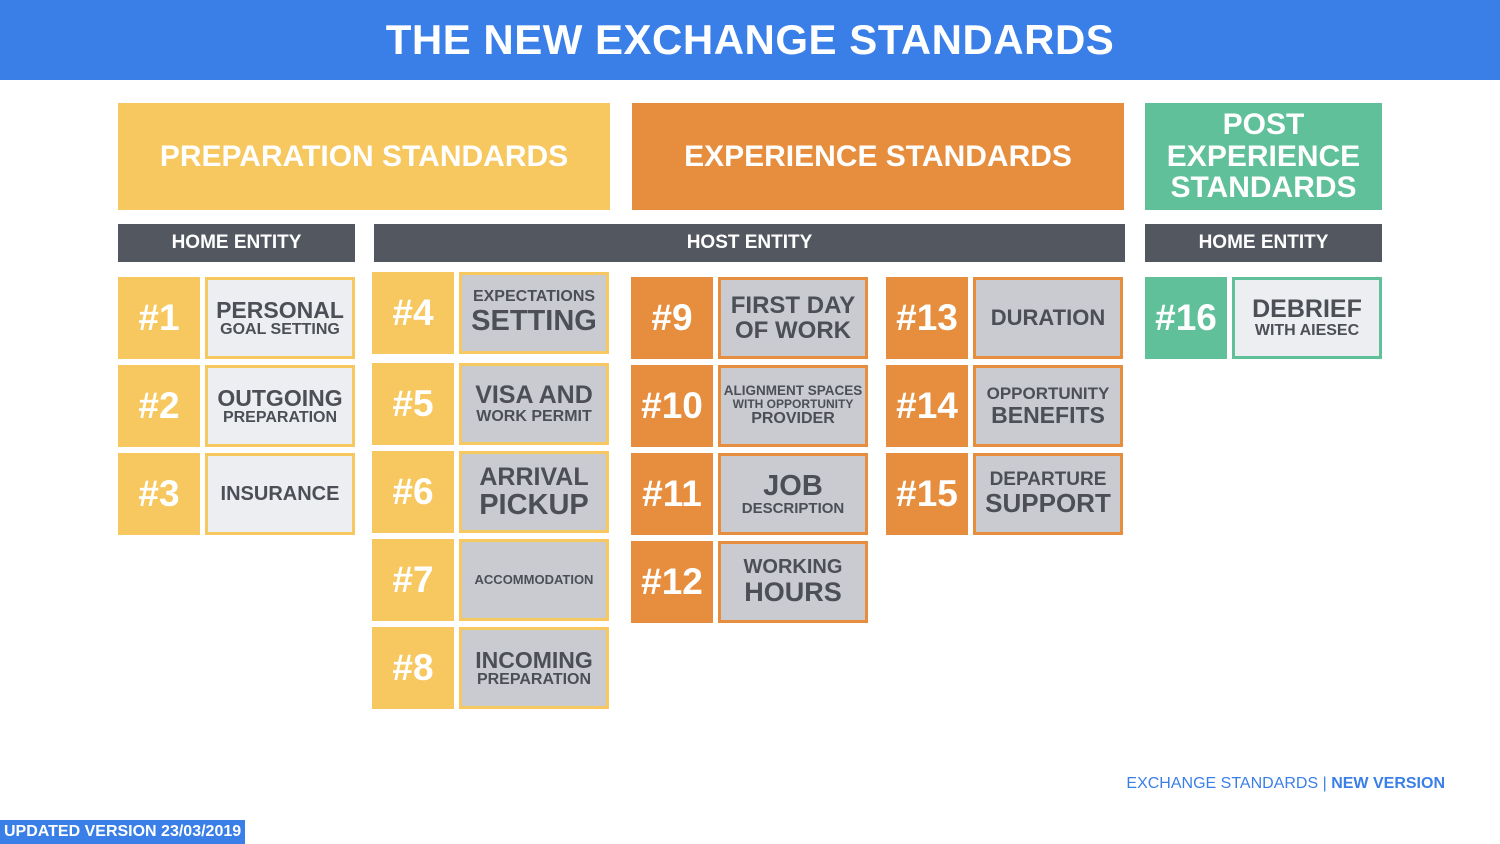 This screenshot has height=844, width=1500. I want to click on standard-card-9: #9 FIRST DAY OF WORK, so click(749, 318).